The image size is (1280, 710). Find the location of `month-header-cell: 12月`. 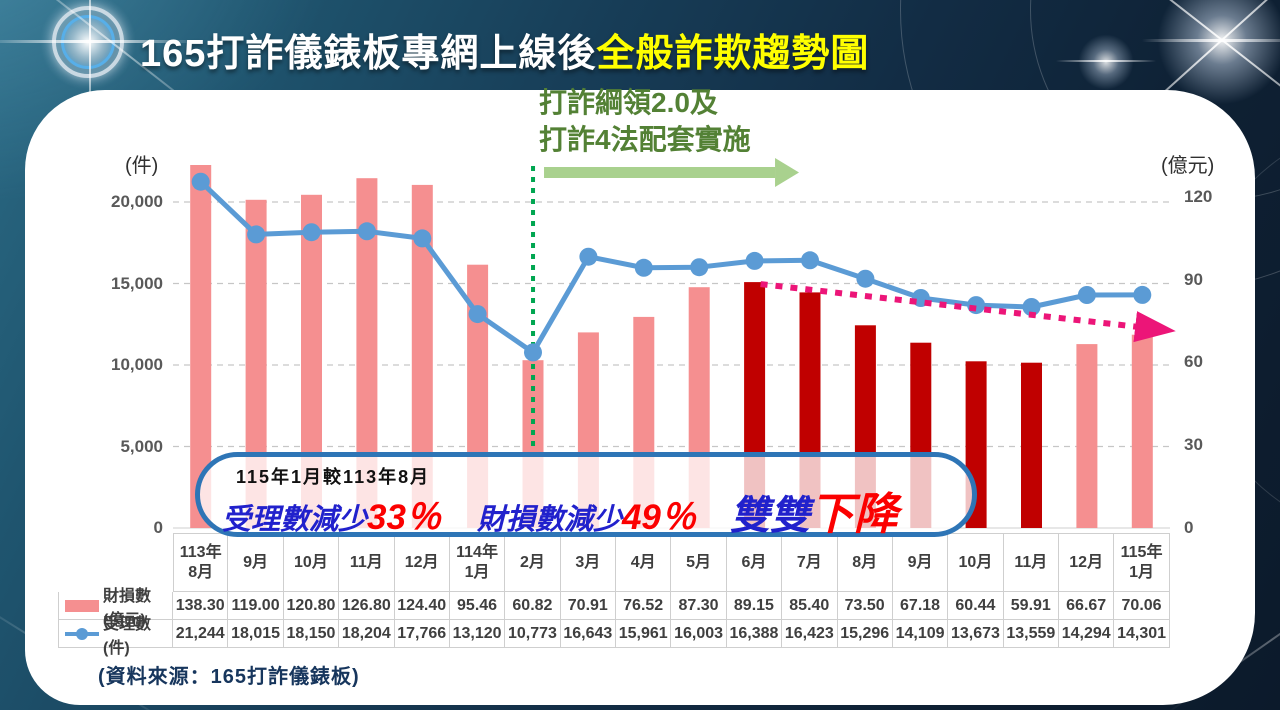

month-header-cell: 12月 is located at coordinates (1087, 562).